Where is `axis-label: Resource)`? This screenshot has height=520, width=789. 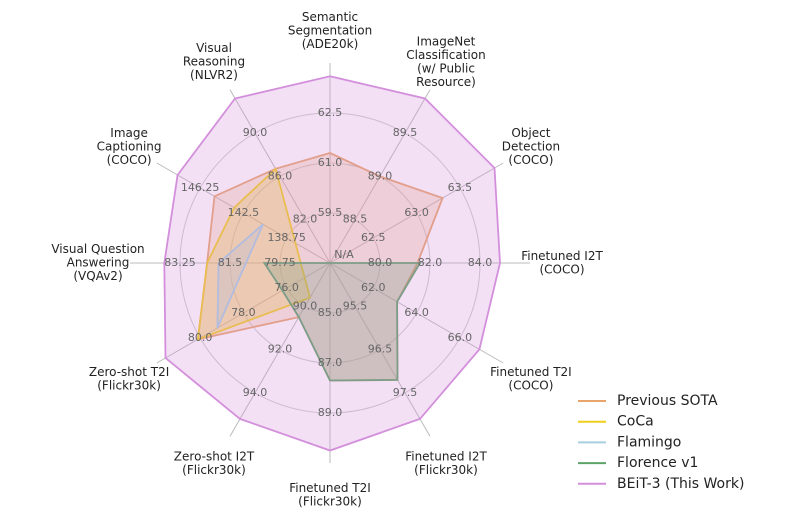
axis-label: Resource) is located at coordinates (446, 82).